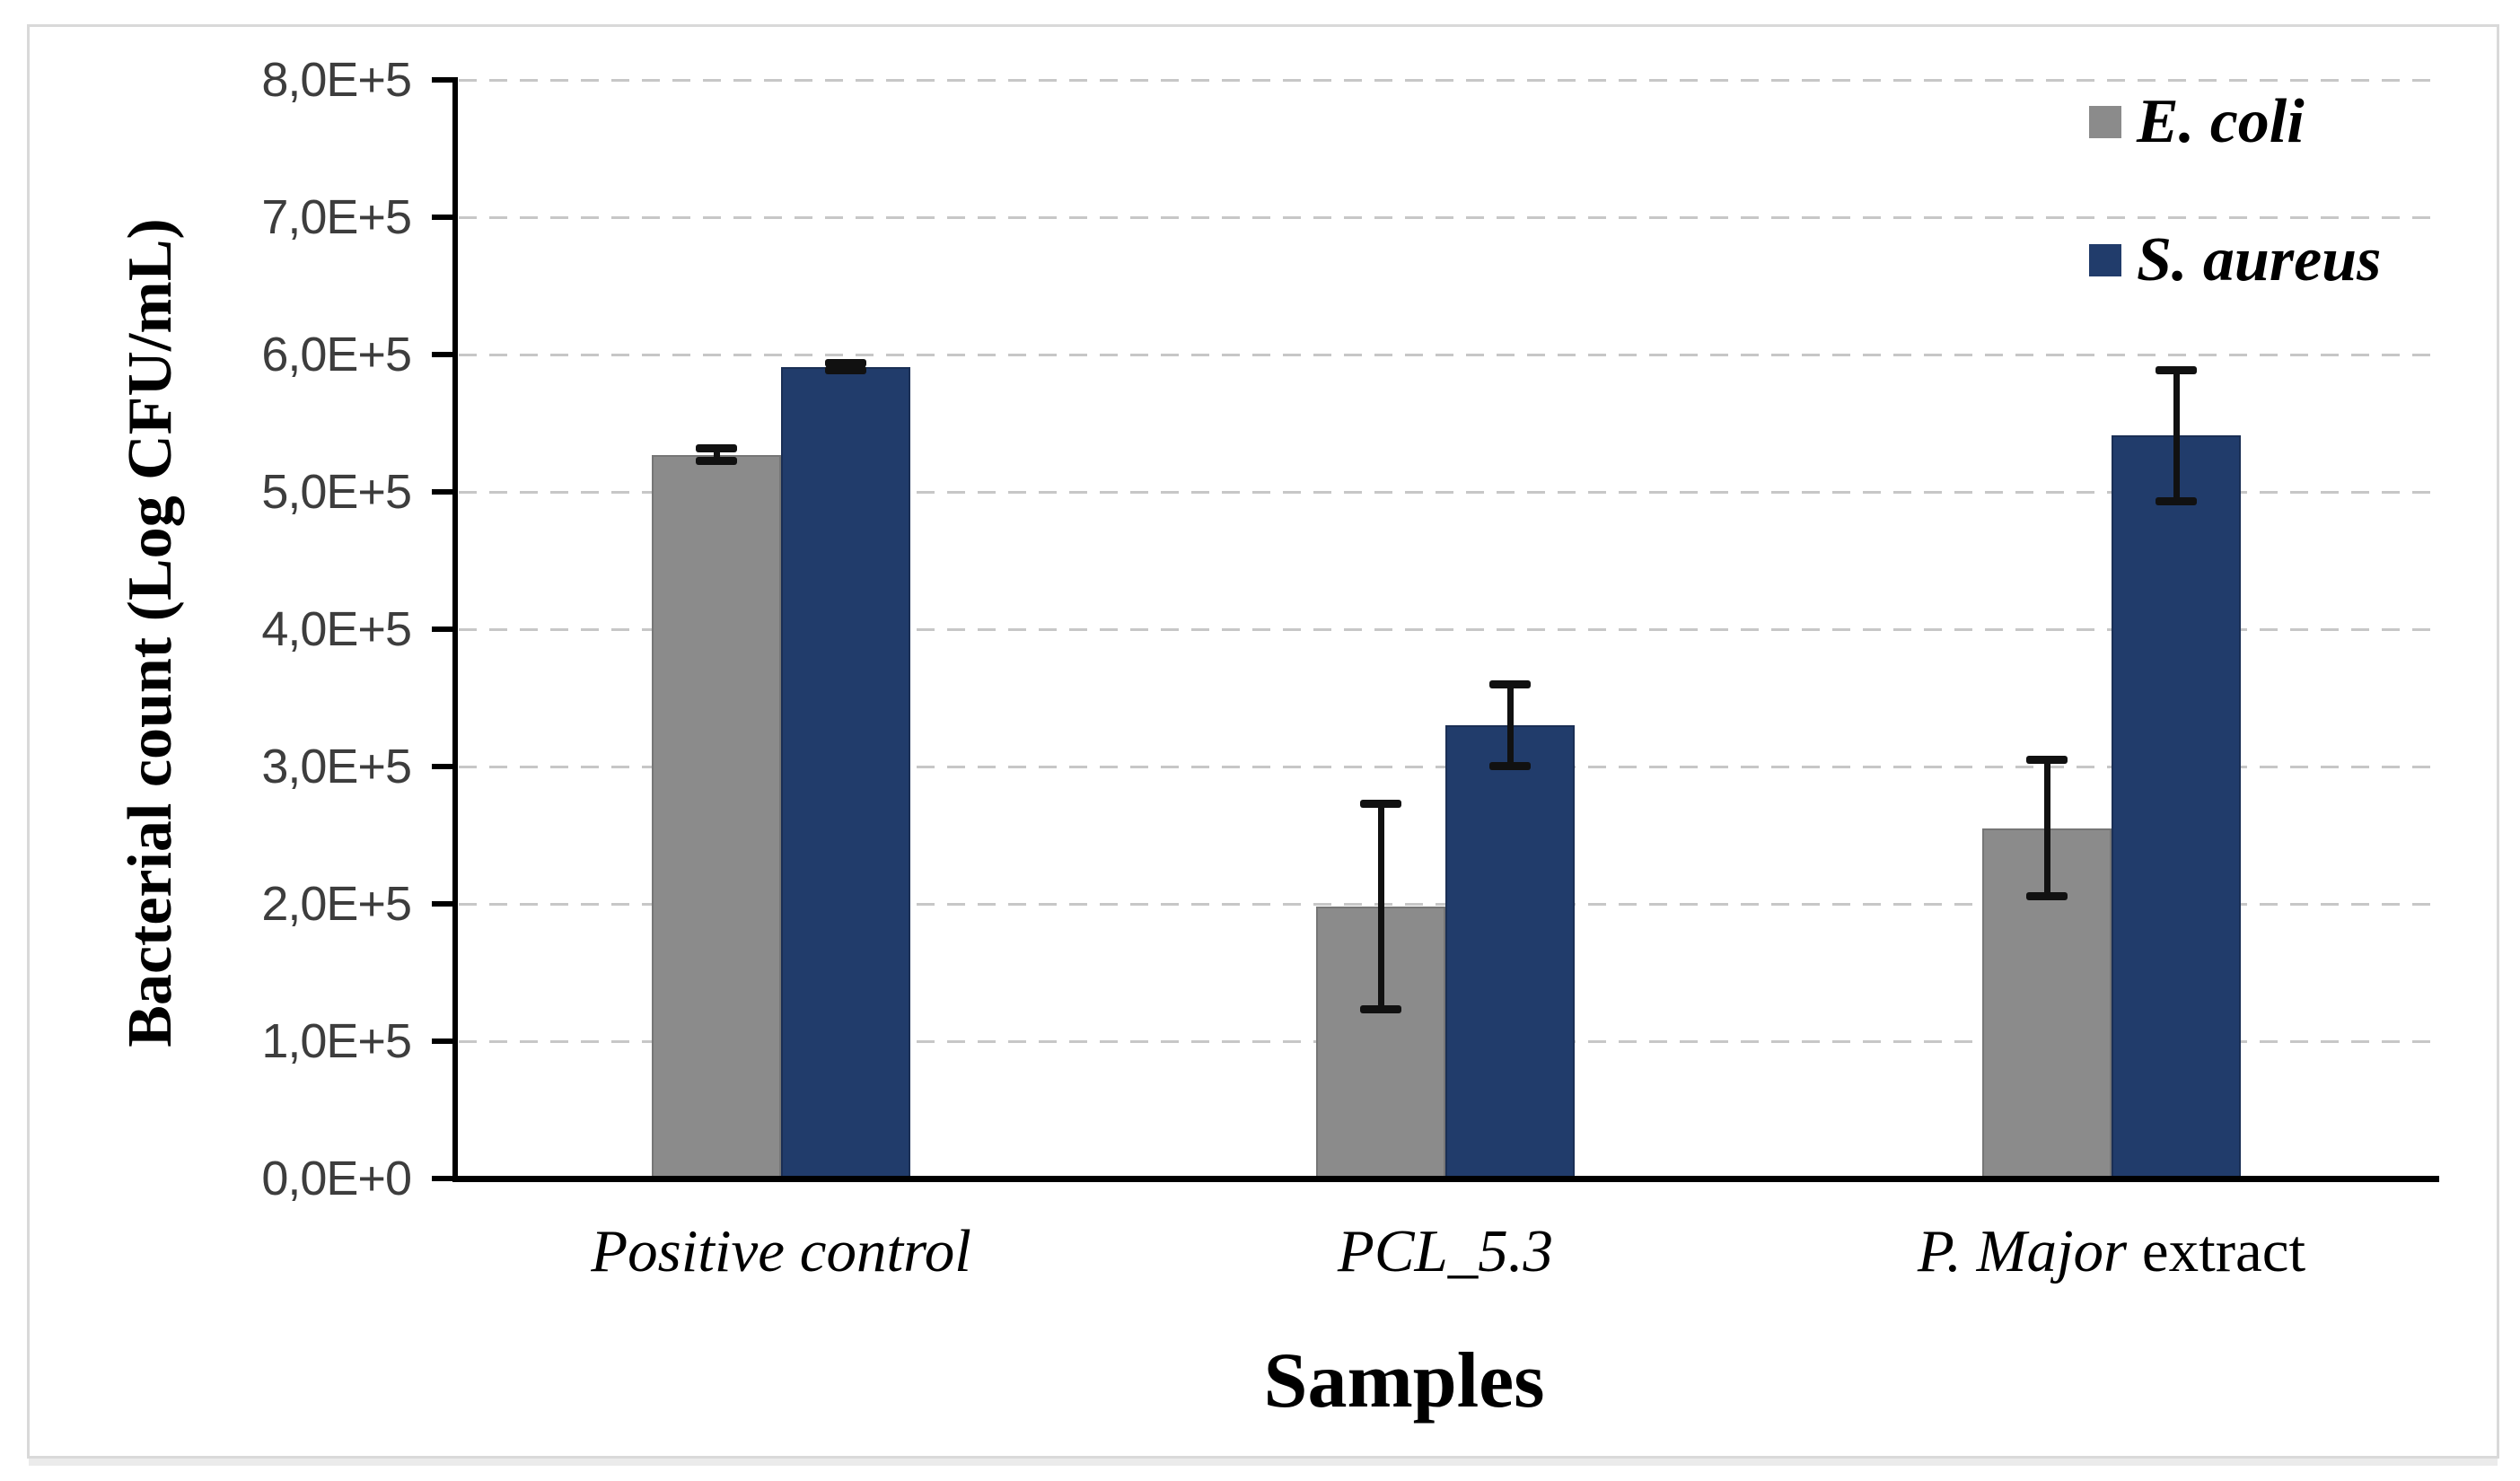 This screenshot has width=2520, height=1481. What do you see at coordinates (150, 632) in the screenshot?
I see `y-axis-title: Bacterial count (Log CFU/mL)` at bounding box center [150, 632].